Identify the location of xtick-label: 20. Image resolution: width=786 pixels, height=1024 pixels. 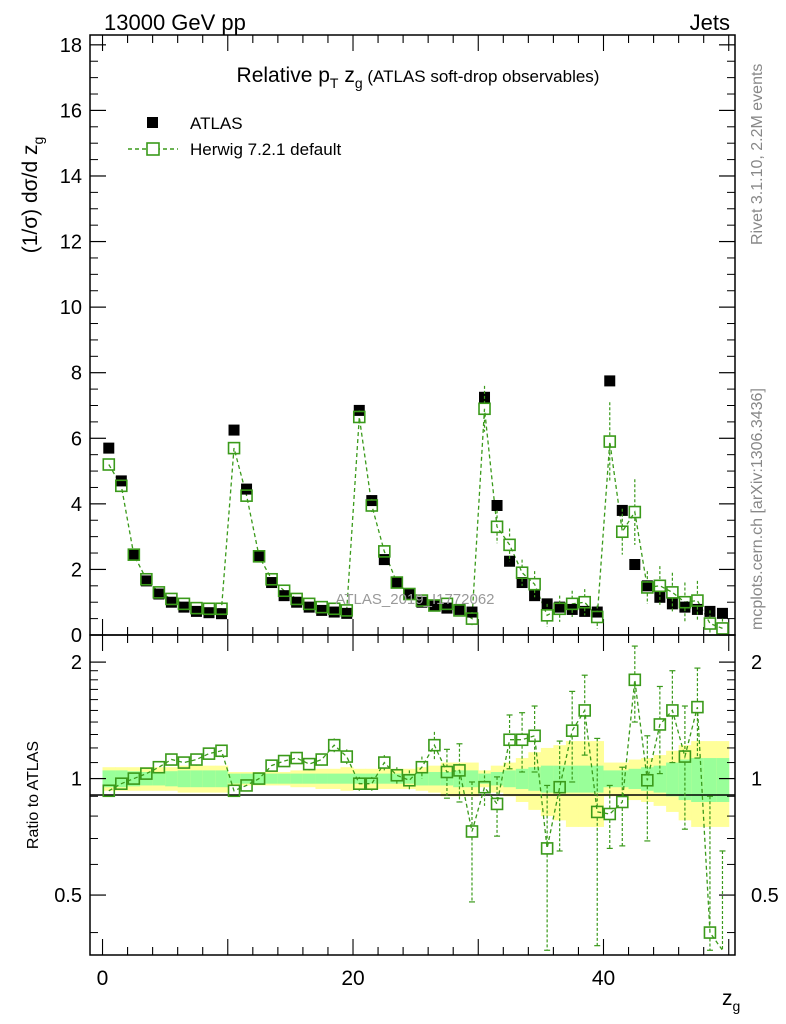
(352, 978).